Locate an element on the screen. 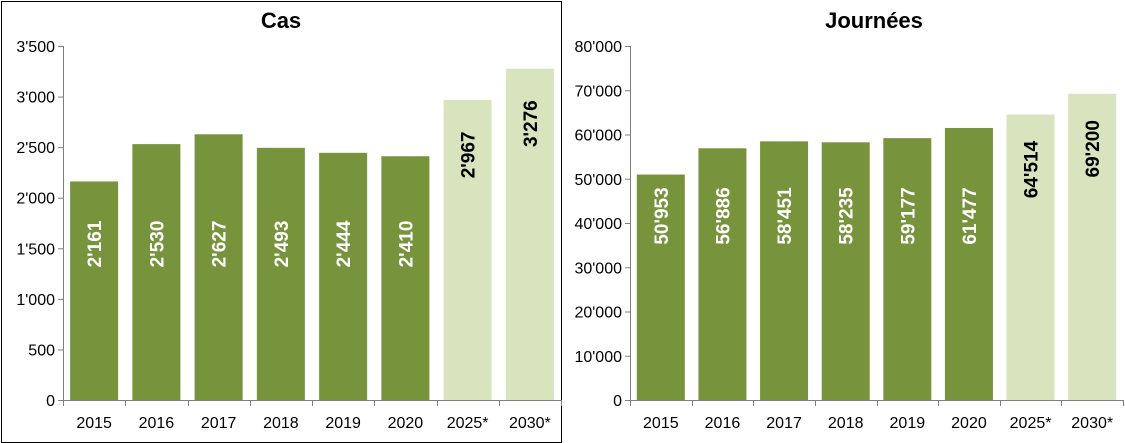  data-label: 2'530 is located at coordinates (157, 244).